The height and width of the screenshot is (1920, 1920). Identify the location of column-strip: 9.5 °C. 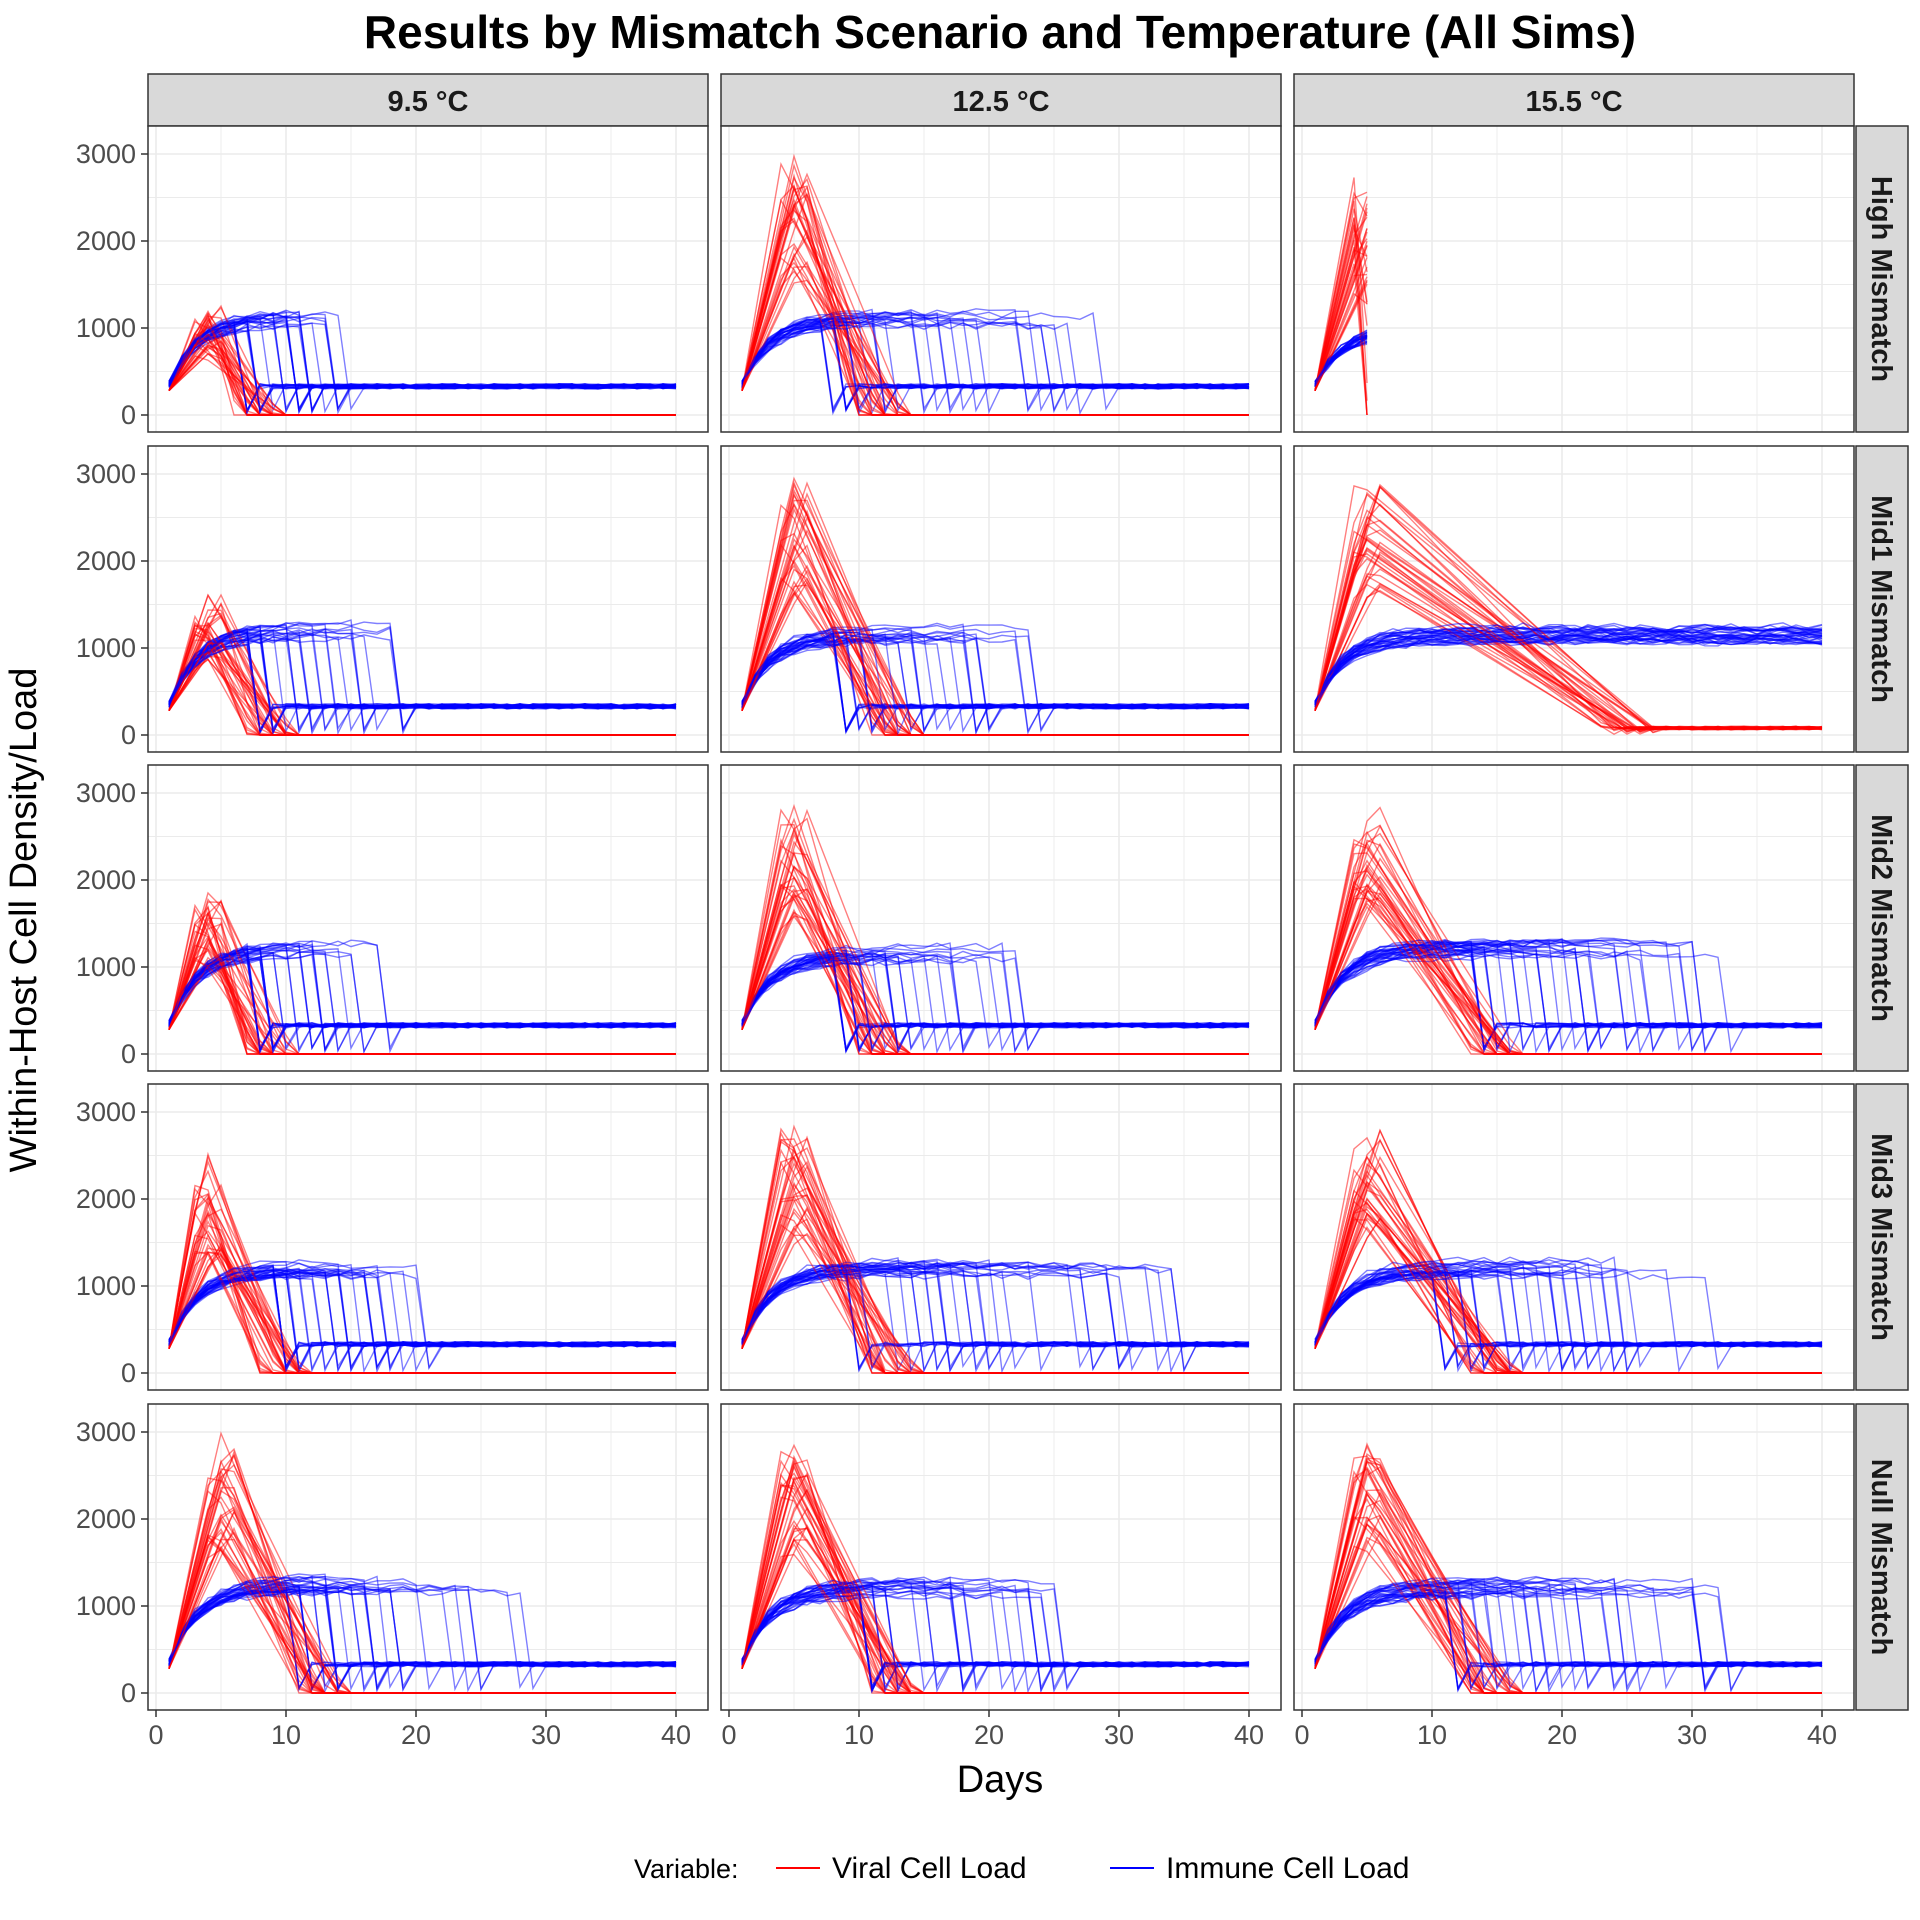
(428, 100).